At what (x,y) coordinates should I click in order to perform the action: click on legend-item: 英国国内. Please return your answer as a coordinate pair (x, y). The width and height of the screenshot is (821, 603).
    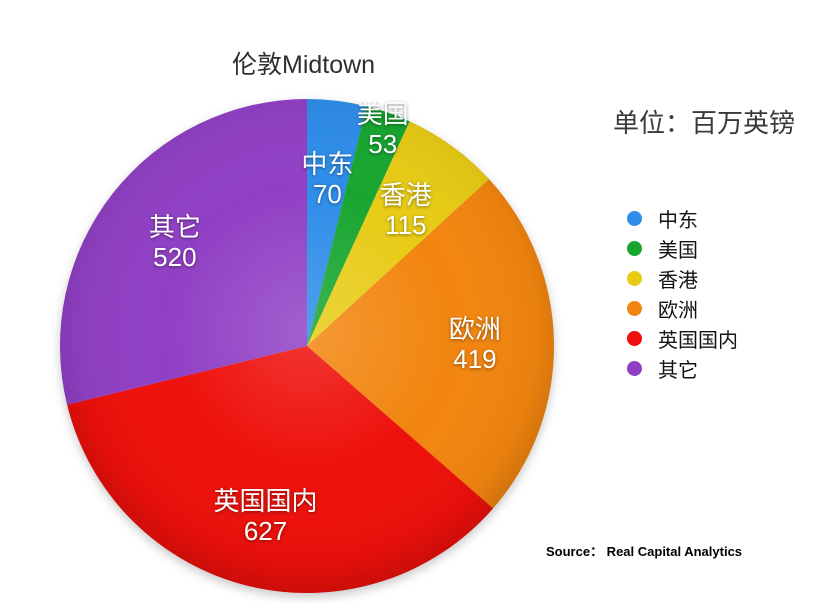
    Looking at the image, I should click on (682, 338).